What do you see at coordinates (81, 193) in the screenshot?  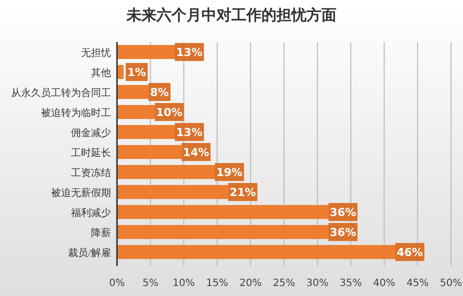 I see `y-tick-label: 被迫无薪假期` at bounding box center [81, 193].